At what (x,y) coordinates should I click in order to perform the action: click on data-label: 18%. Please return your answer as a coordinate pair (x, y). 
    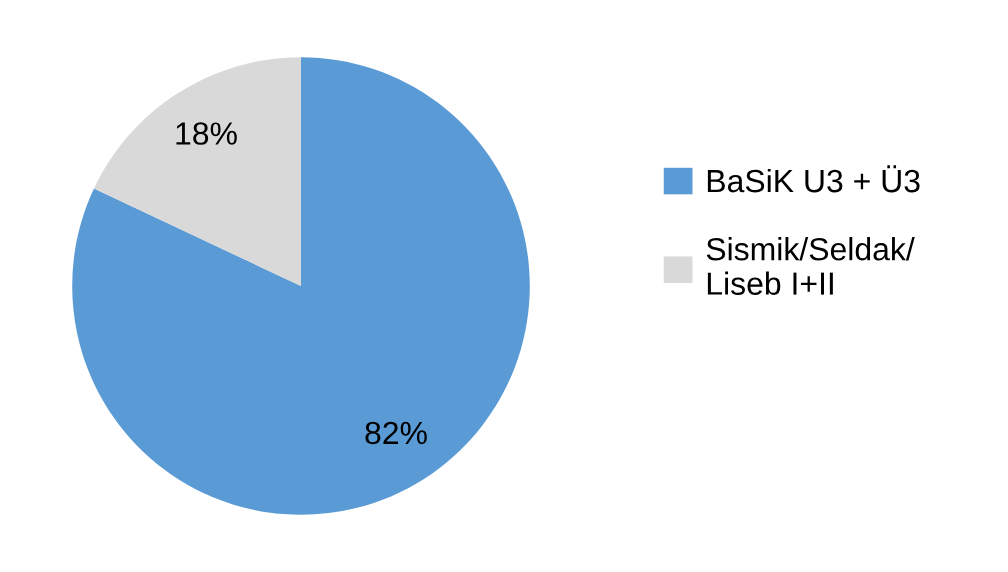
    Looking at the image, I should click on (206, 133).